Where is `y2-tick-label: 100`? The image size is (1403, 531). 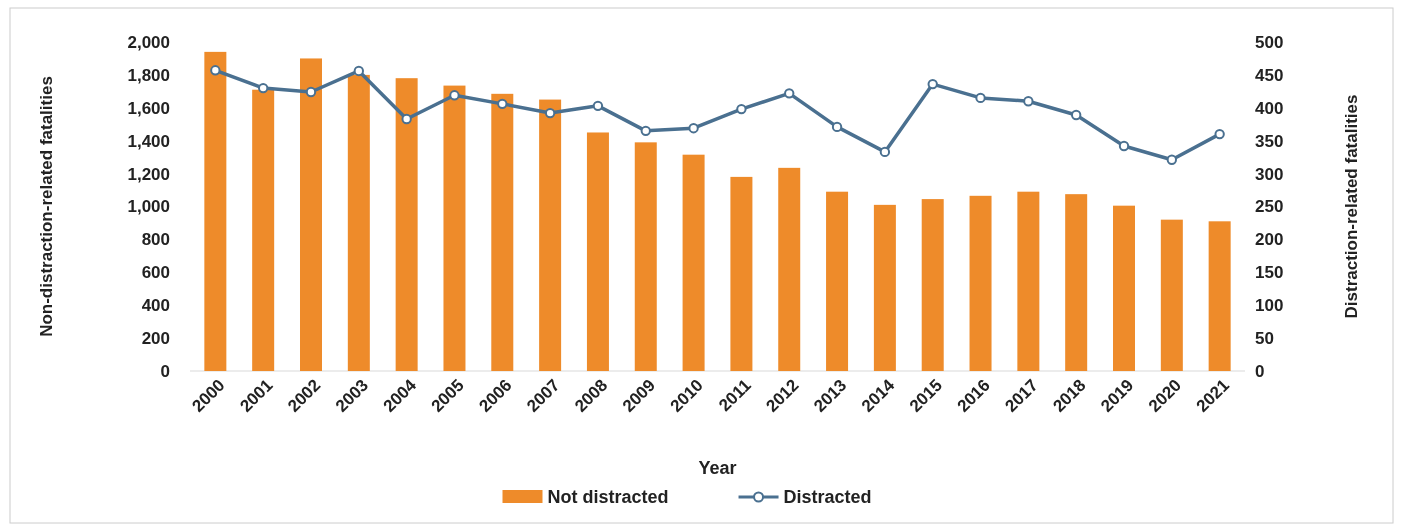 y2-tick-label: 100 is located at coordinates (1269, 306).